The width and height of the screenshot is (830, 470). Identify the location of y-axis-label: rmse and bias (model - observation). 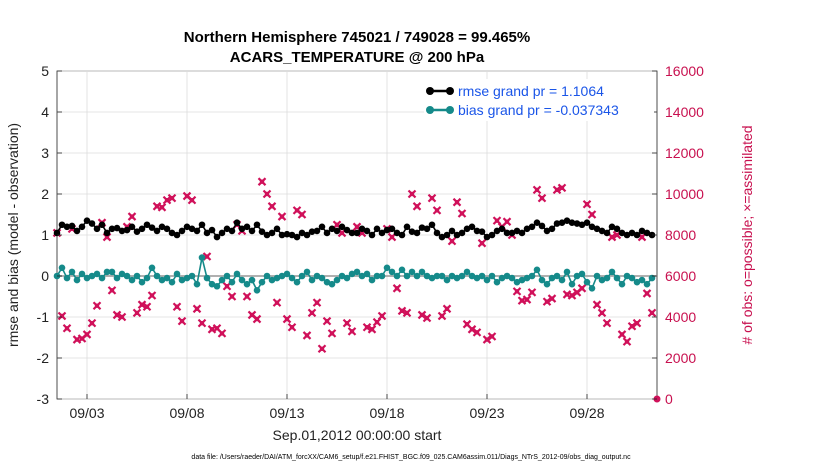
(13, 235).